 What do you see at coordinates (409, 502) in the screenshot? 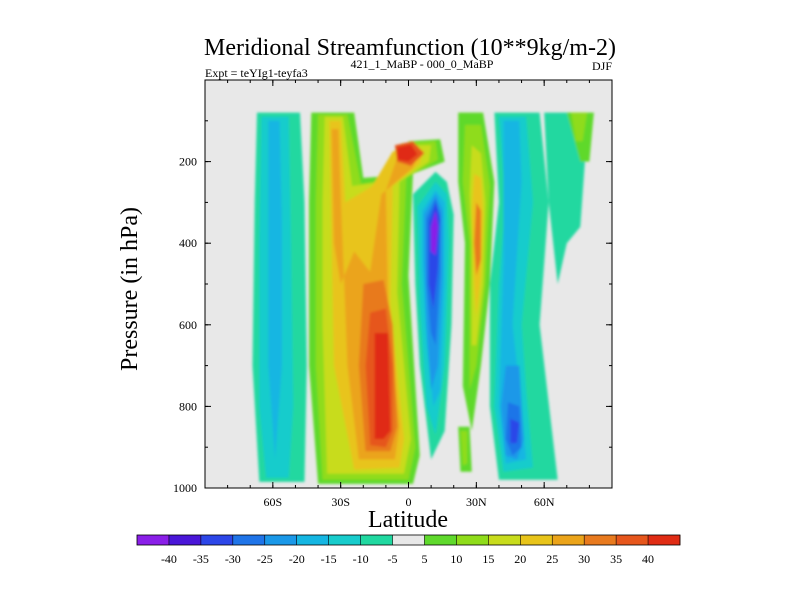
I see `x-tick-label: 0` at bounding box center [409, 502].